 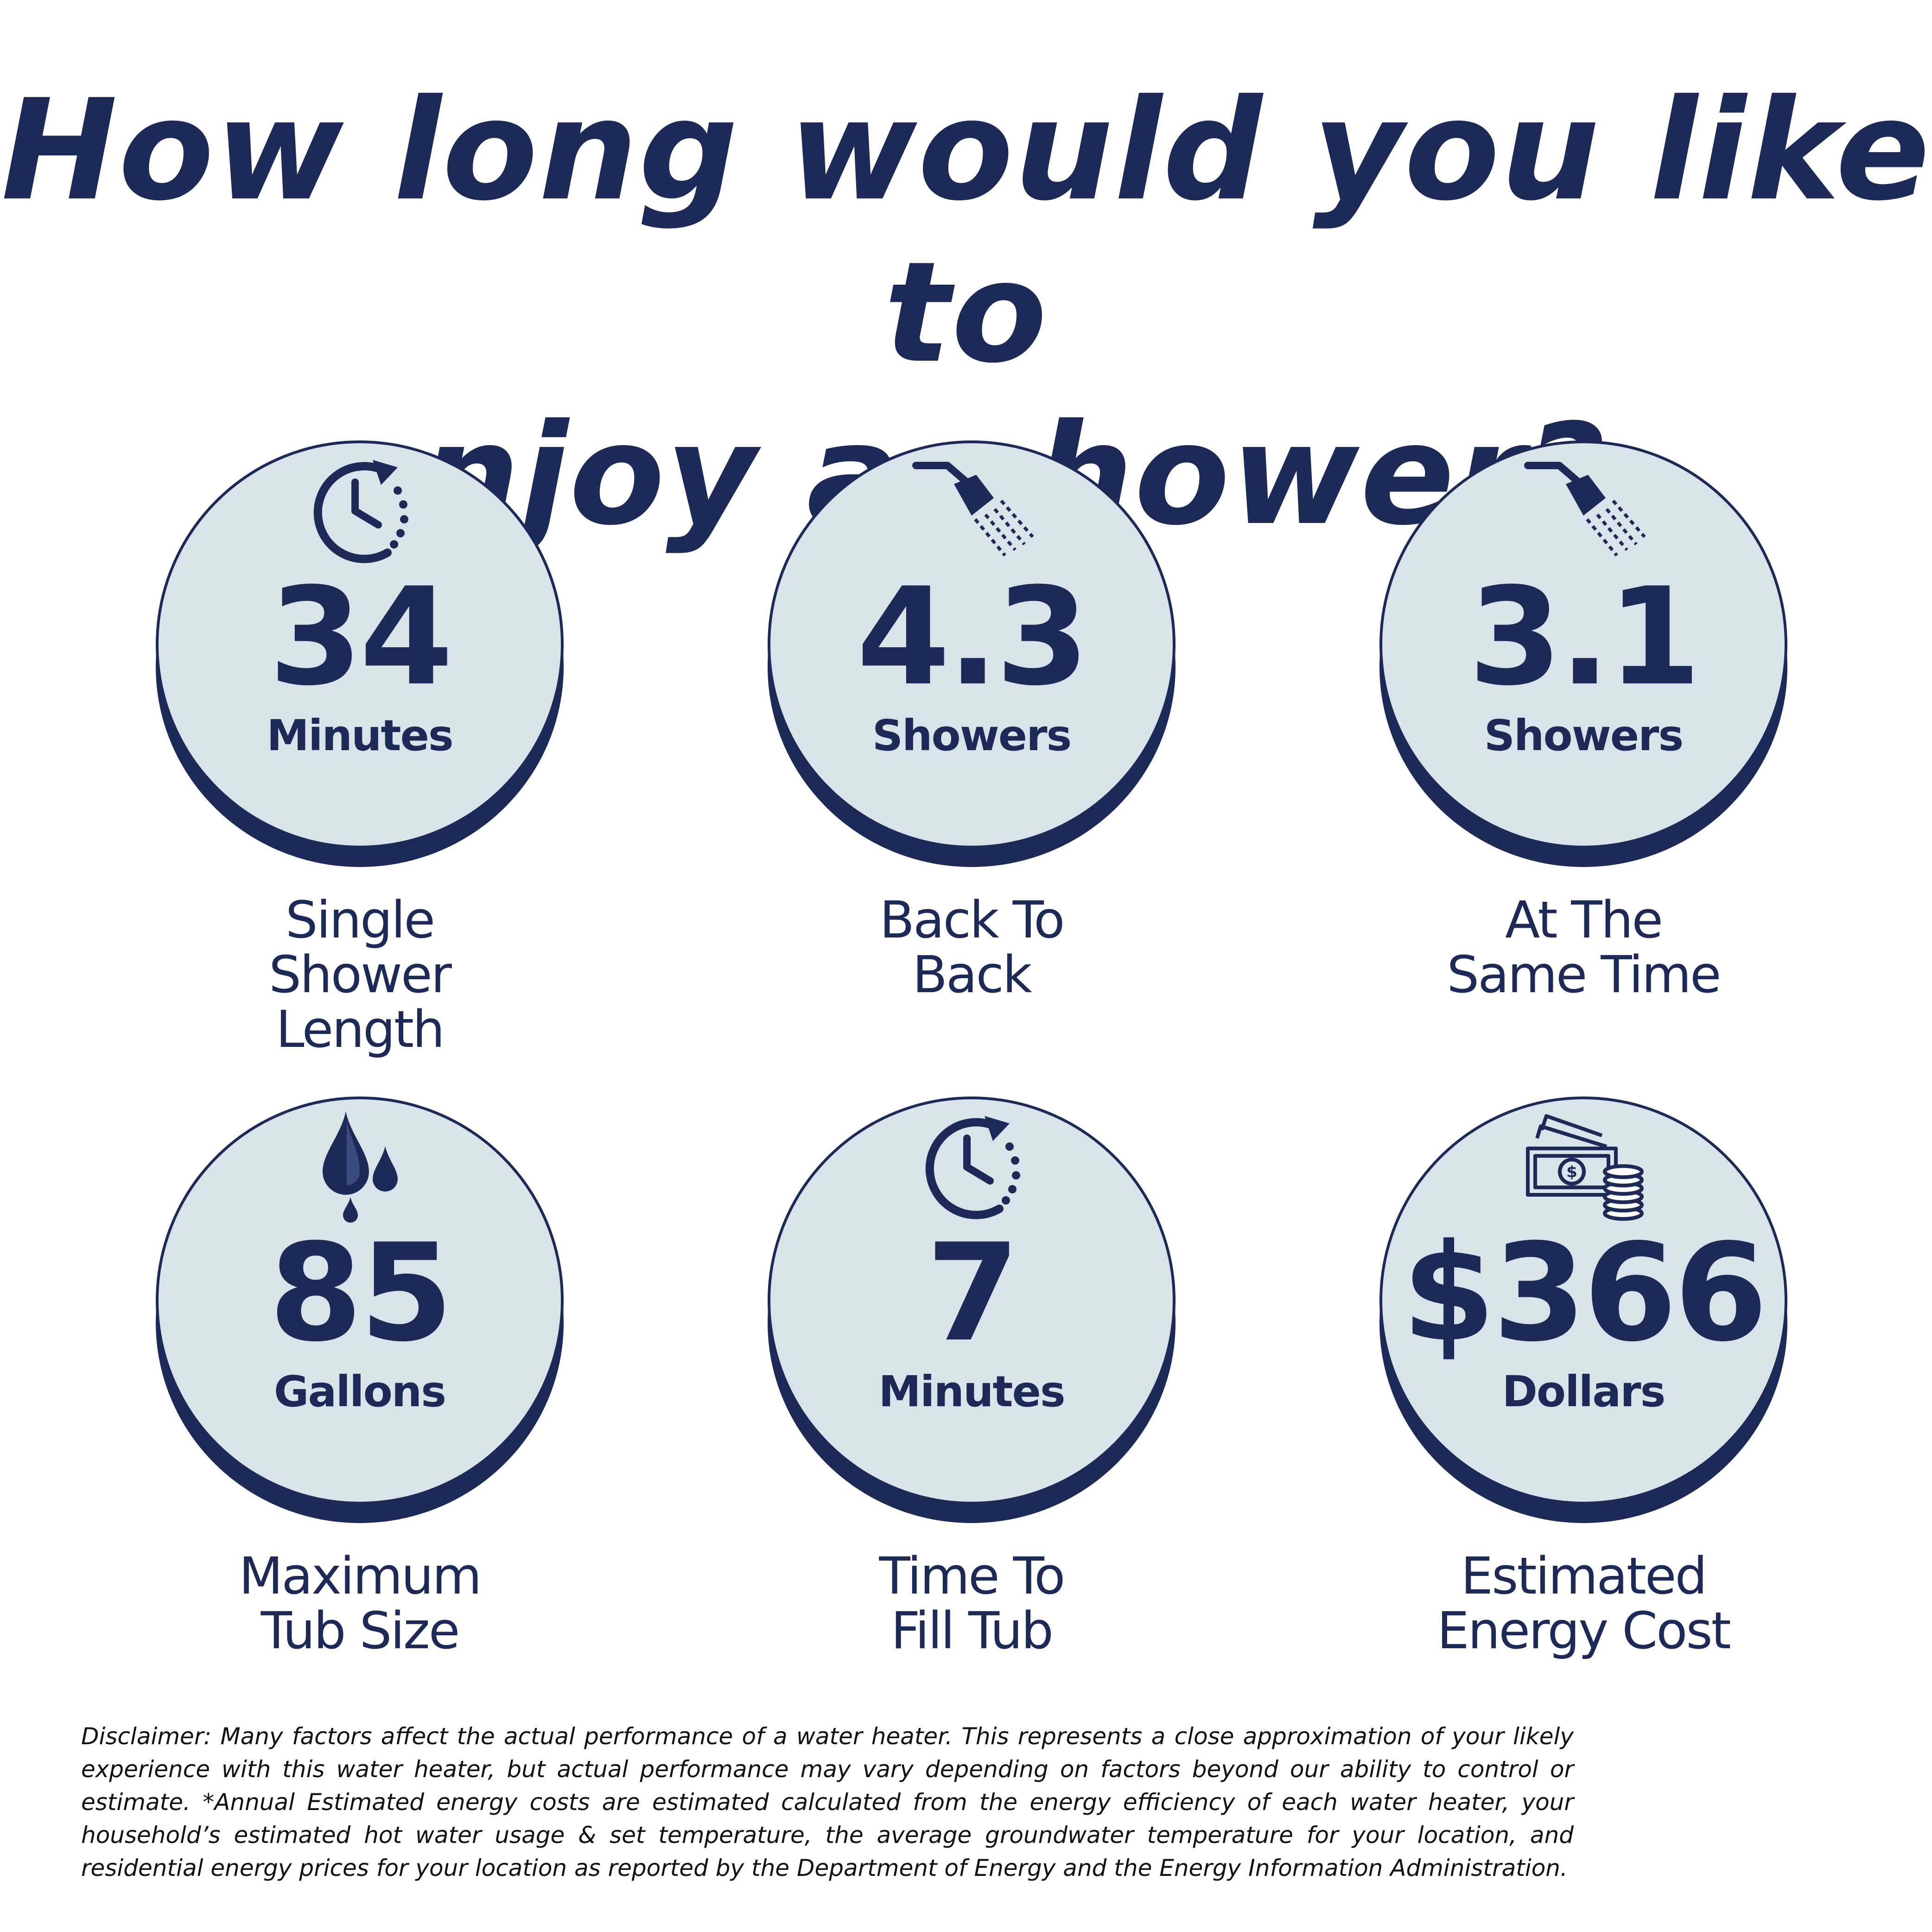 I want to click on stat-value: 85, so click(x=361, y=1293).